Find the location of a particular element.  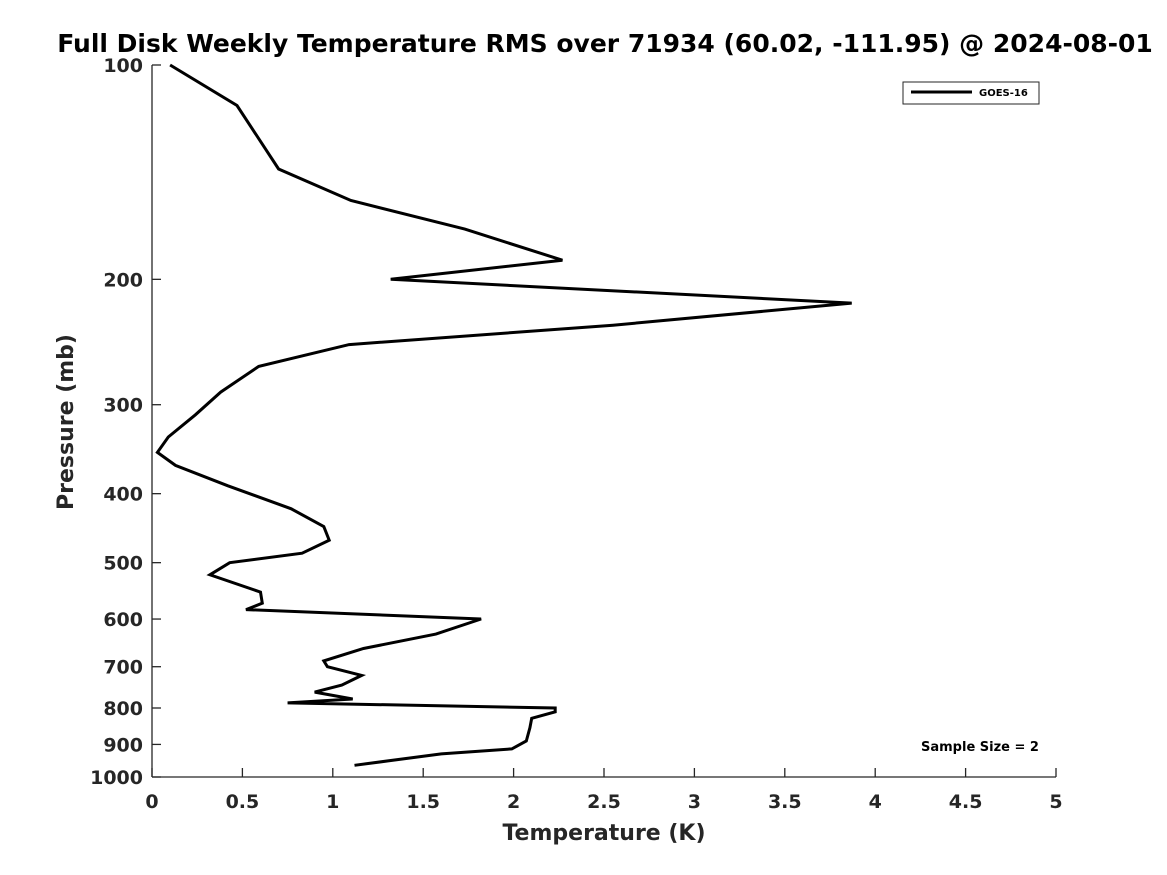

legend: GOES-16 is located at coordinates (971, 93).